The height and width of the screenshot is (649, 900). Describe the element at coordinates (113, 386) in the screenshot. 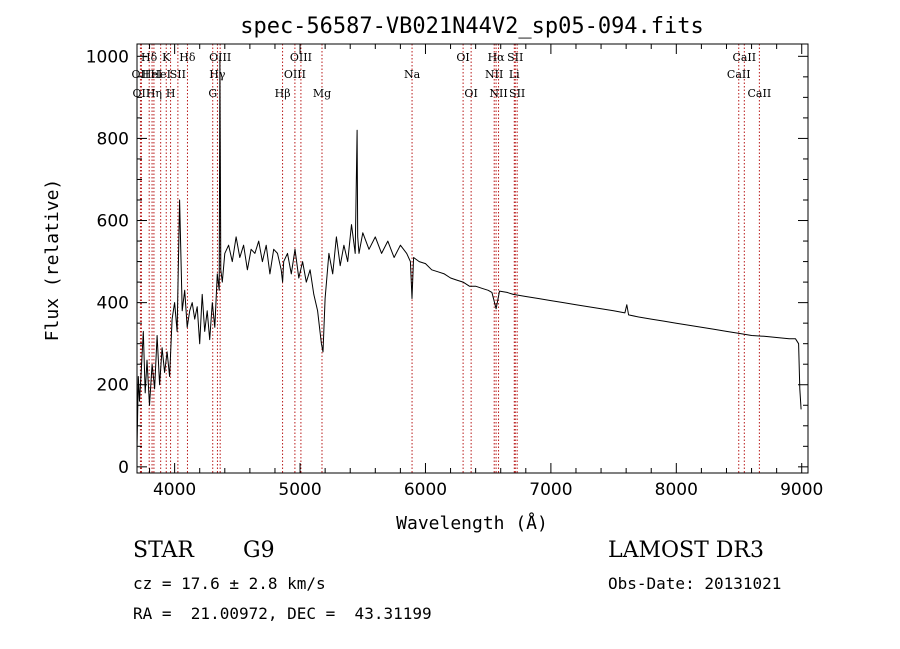

I see `y-tick-label: 200` at that location.